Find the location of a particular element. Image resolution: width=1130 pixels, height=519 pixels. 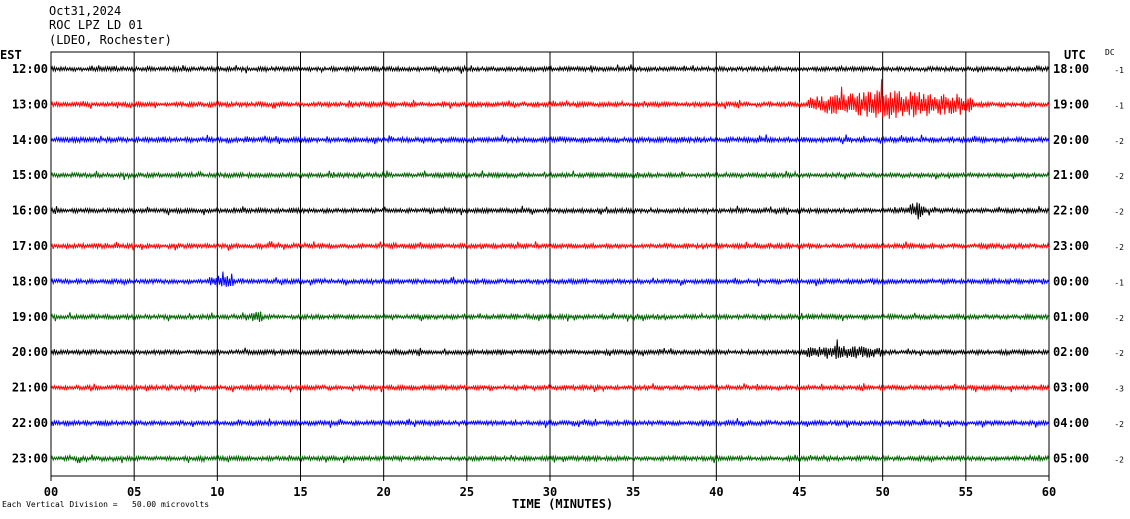

x-tick-label: 35 is located at coordinates (633, 492).